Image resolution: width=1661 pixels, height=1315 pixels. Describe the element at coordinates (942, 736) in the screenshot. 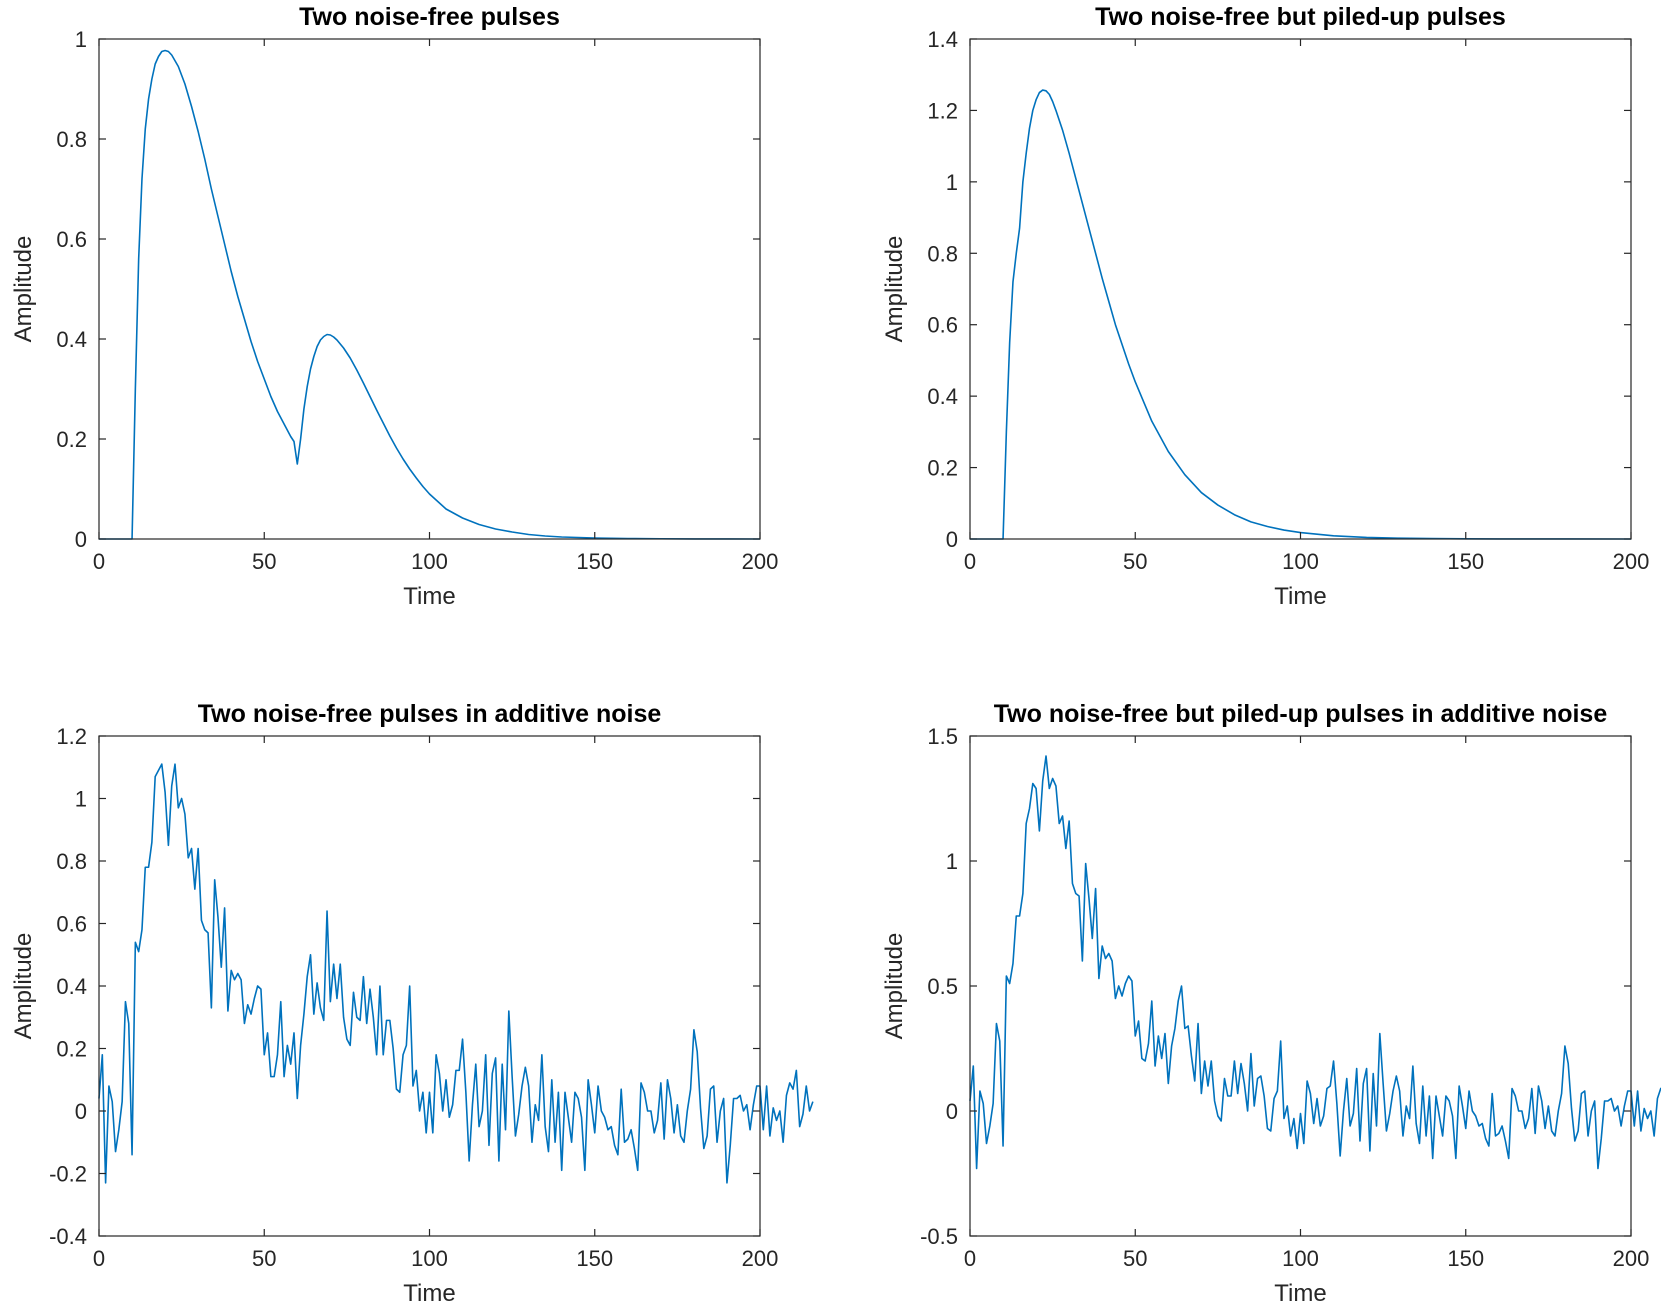

I see `y-tick-label: 1.5` at that location.